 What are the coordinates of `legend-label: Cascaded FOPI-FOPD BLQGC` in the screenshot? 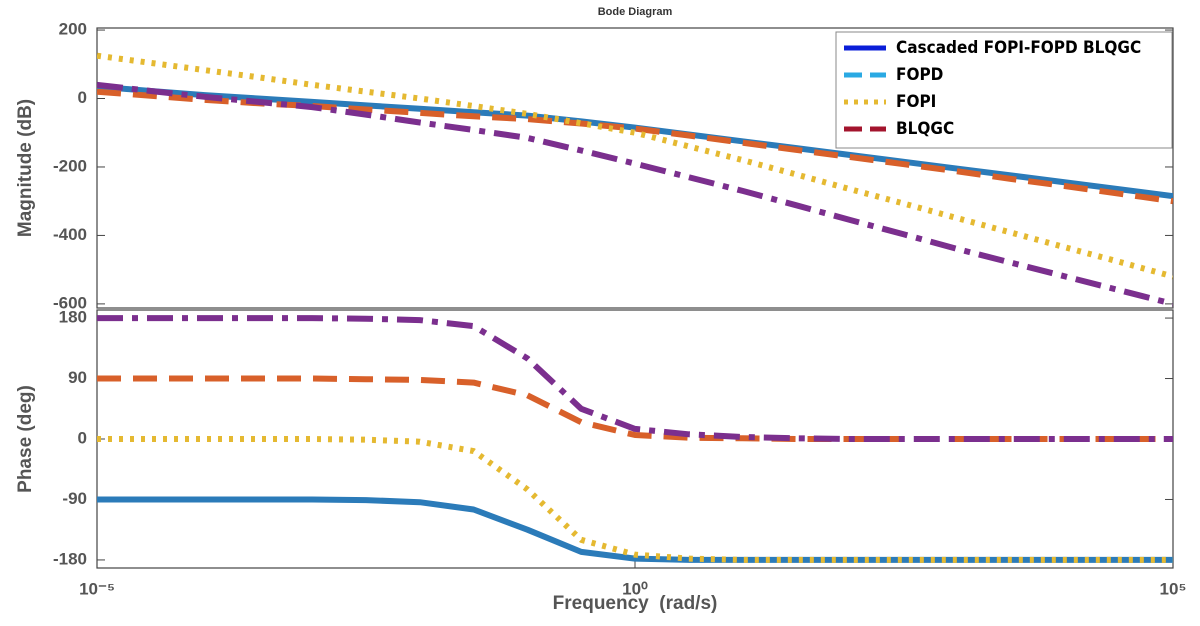 It's located at (1018, 48).